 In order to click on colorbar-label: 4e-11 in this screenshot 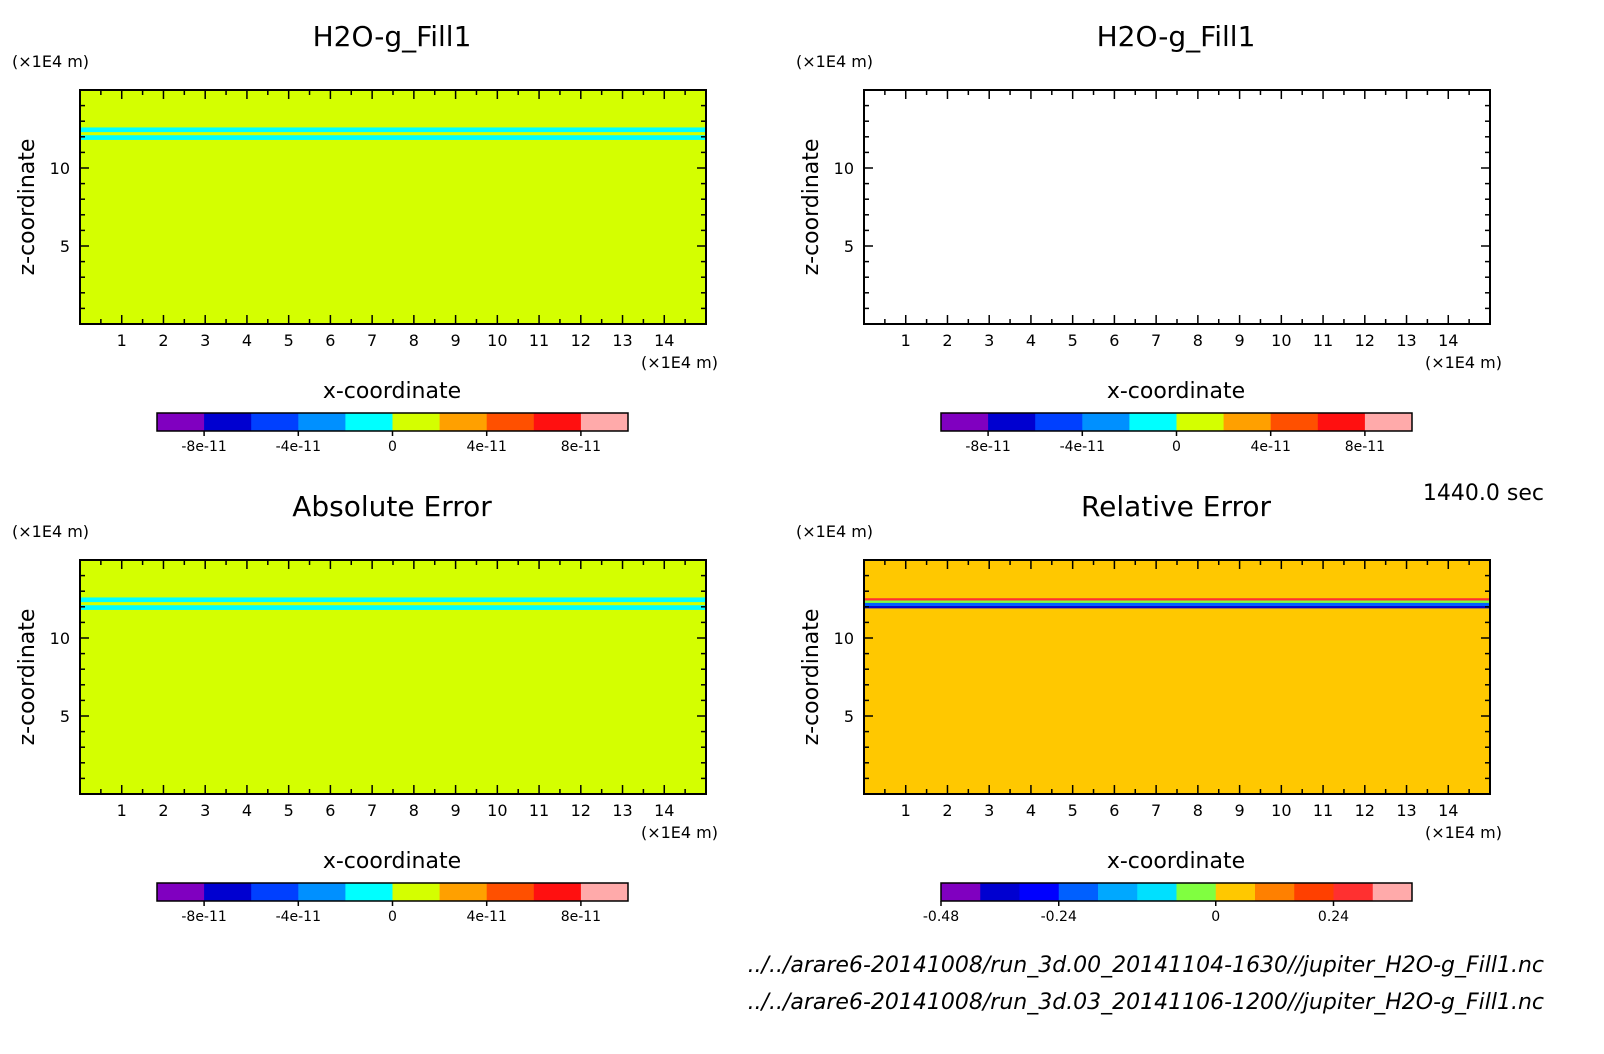, I will do `click(1271, 447)`.